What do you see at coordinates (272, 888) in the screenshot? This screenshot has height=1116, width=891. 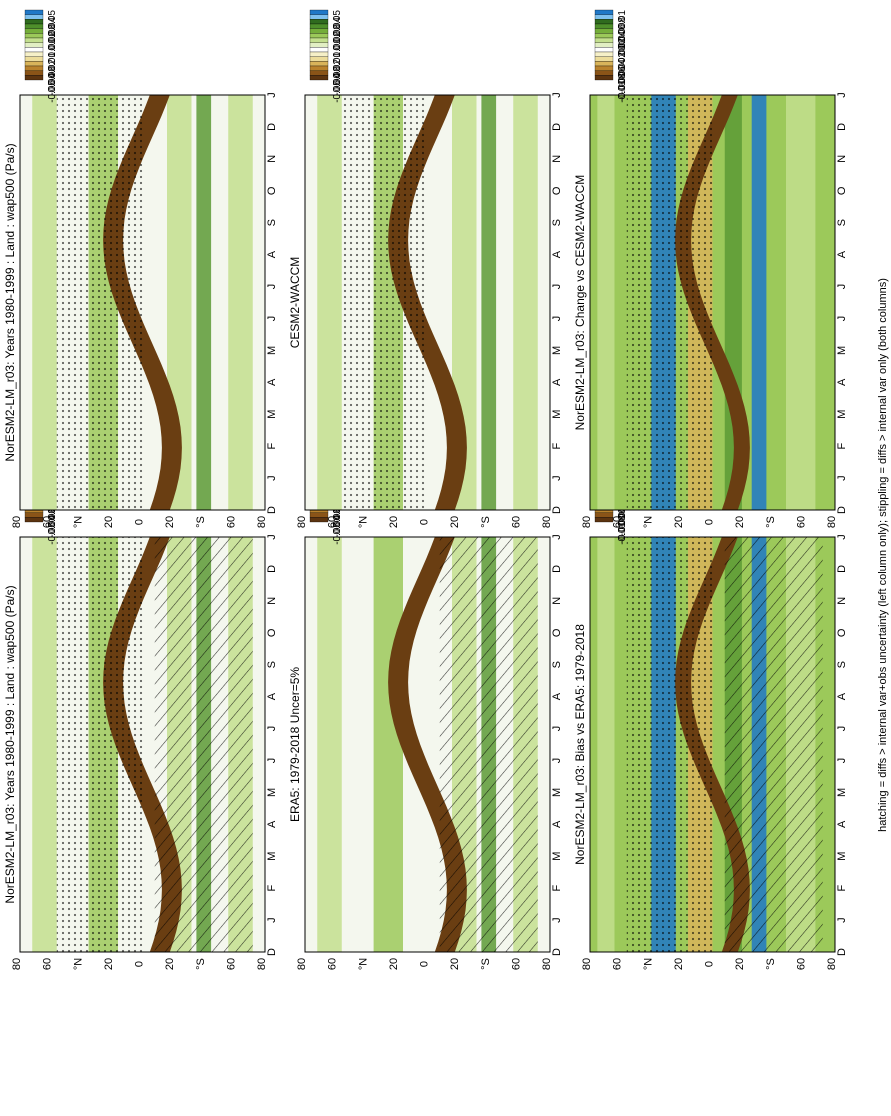 I see `month-tick-label: F` at bounding box center [272, 888].